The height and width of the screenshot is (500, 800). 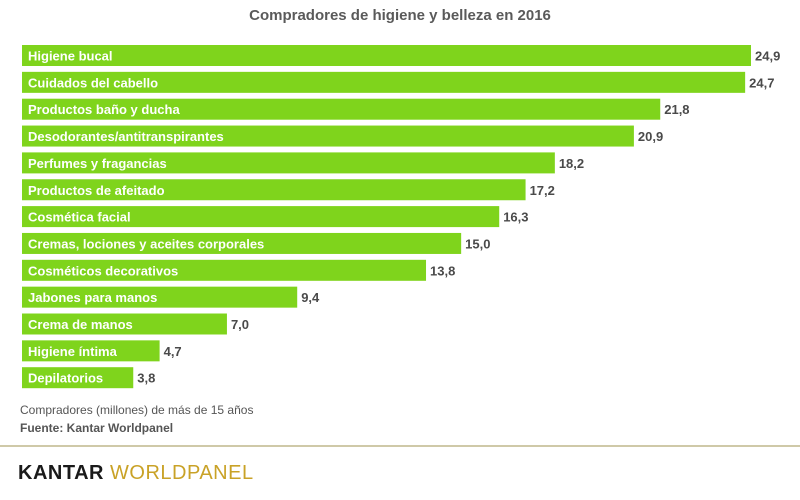 What do you see at coordinates (70, 56) in the screenshot?
I see `category-label-0: Higiene bucal` at bounding box center [70, 56].